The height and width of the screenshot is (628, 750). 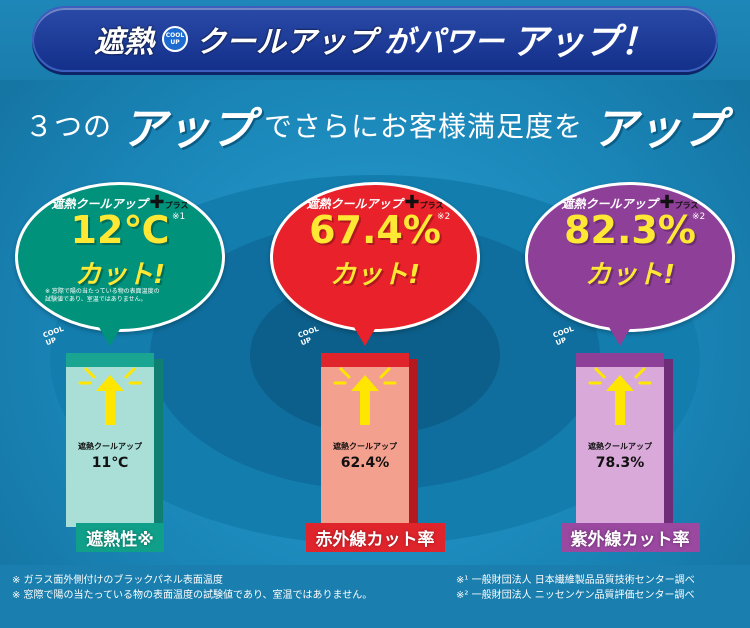 I want to click on panel-caption: 遮熱性※, so click(x=120, y=537).